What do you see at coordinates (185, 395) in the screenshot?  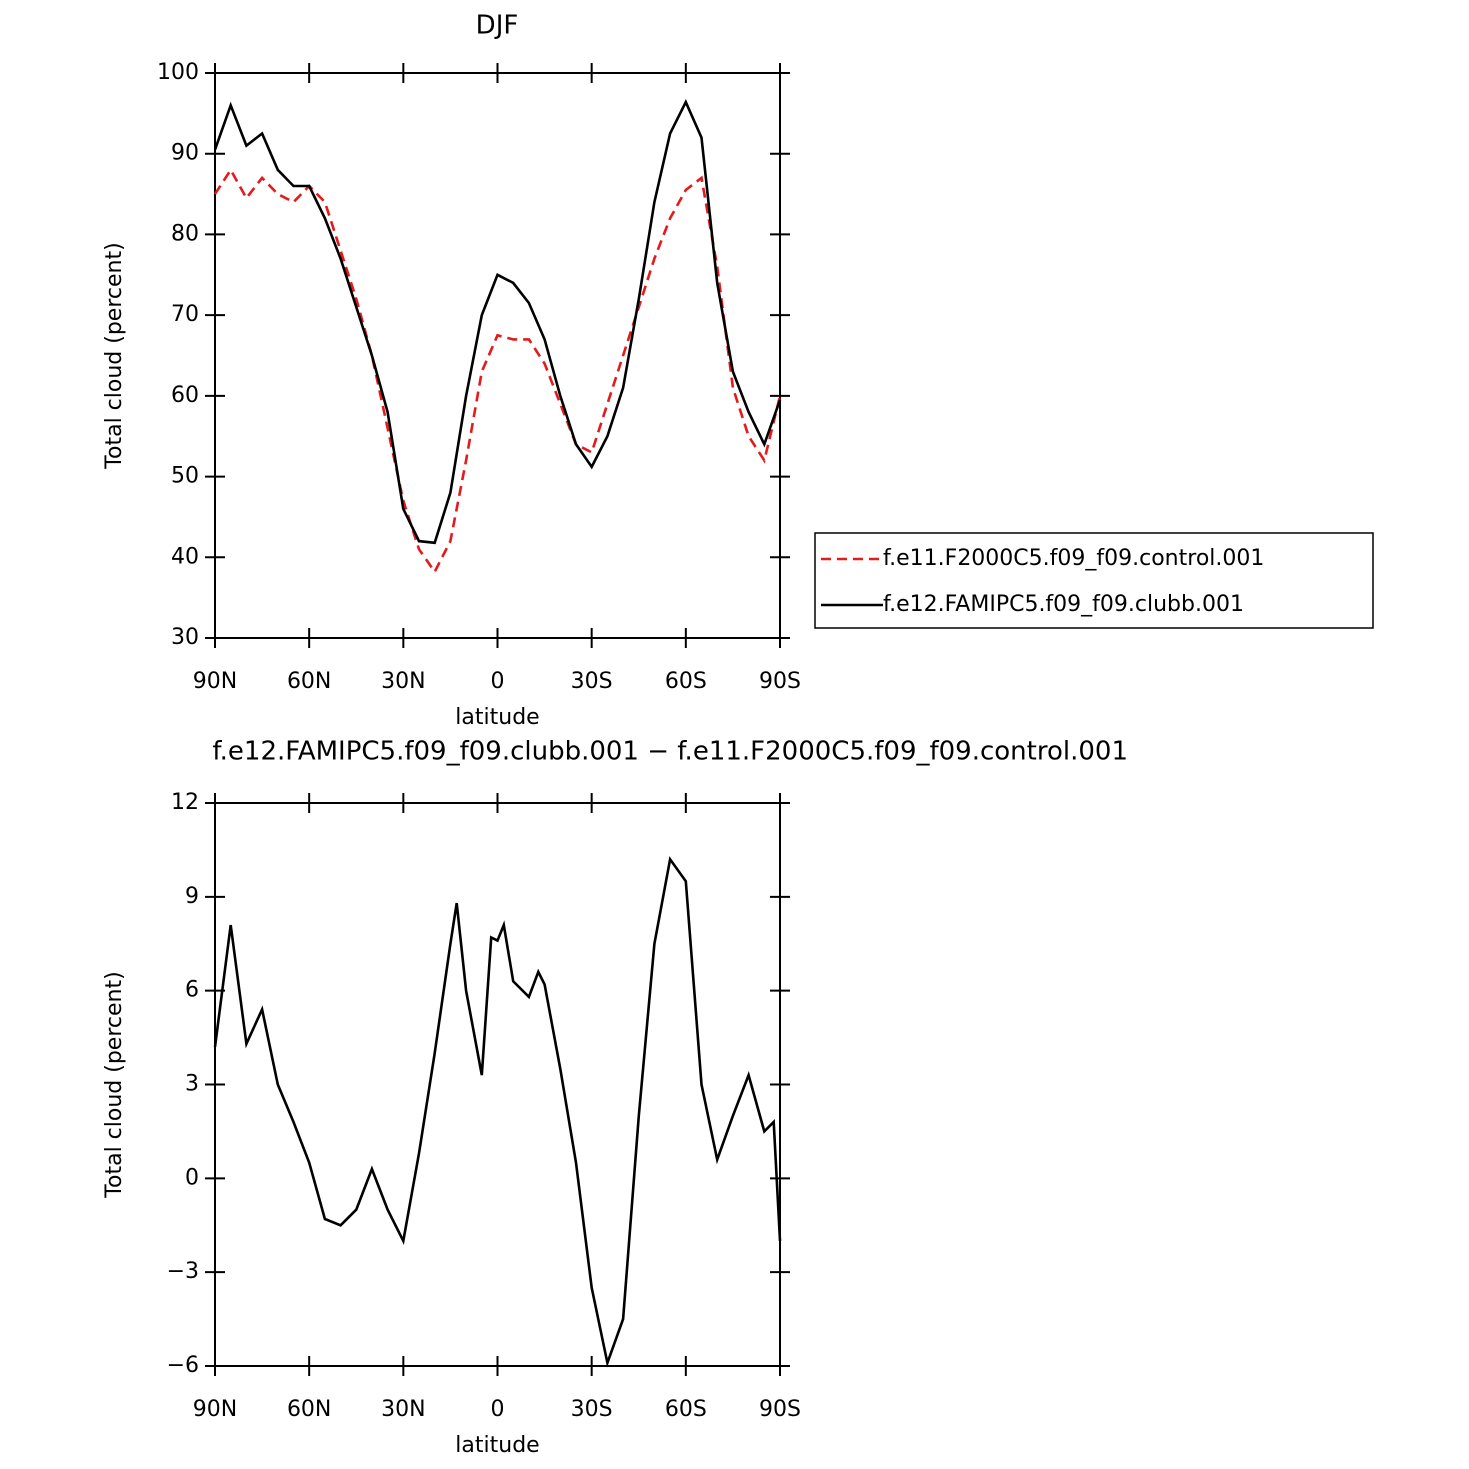 I see `y-tick-label: 60` at bounding box center [185, 395].